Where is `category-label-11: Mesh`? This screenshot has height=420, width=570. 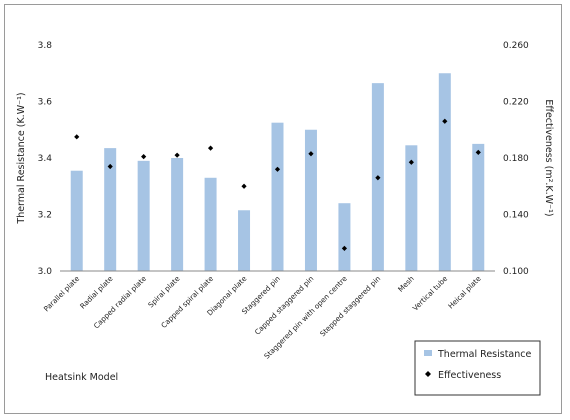
category-label-11: Mesh is located at coordinates (406, 284).